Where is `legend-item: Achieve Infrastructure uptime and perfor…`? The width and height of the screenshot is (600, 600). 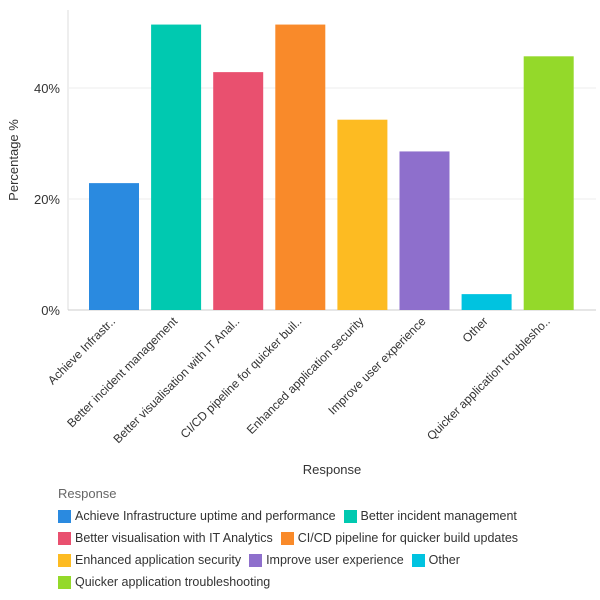 legend-item: Achieve Infrastructure uptime and perfor… is located at coordinates (197, 516).